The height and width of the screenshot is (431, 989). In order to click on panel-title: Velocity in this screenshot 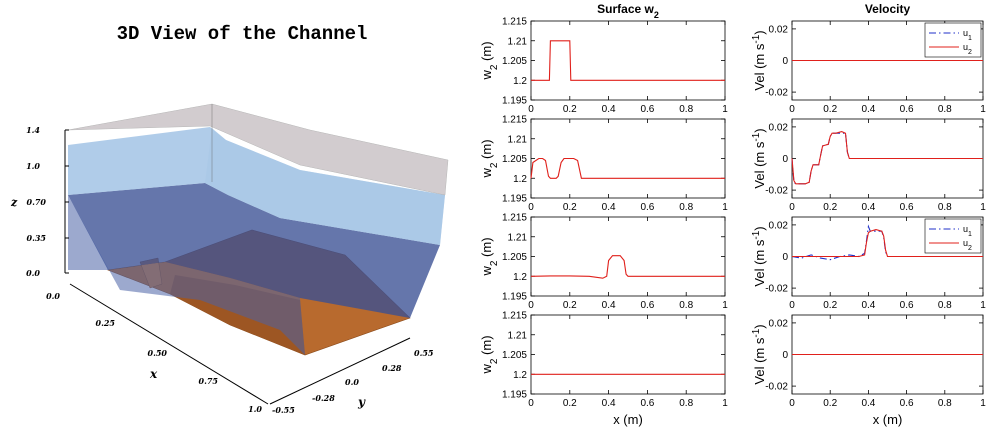, I will do `click(888, 9)`.